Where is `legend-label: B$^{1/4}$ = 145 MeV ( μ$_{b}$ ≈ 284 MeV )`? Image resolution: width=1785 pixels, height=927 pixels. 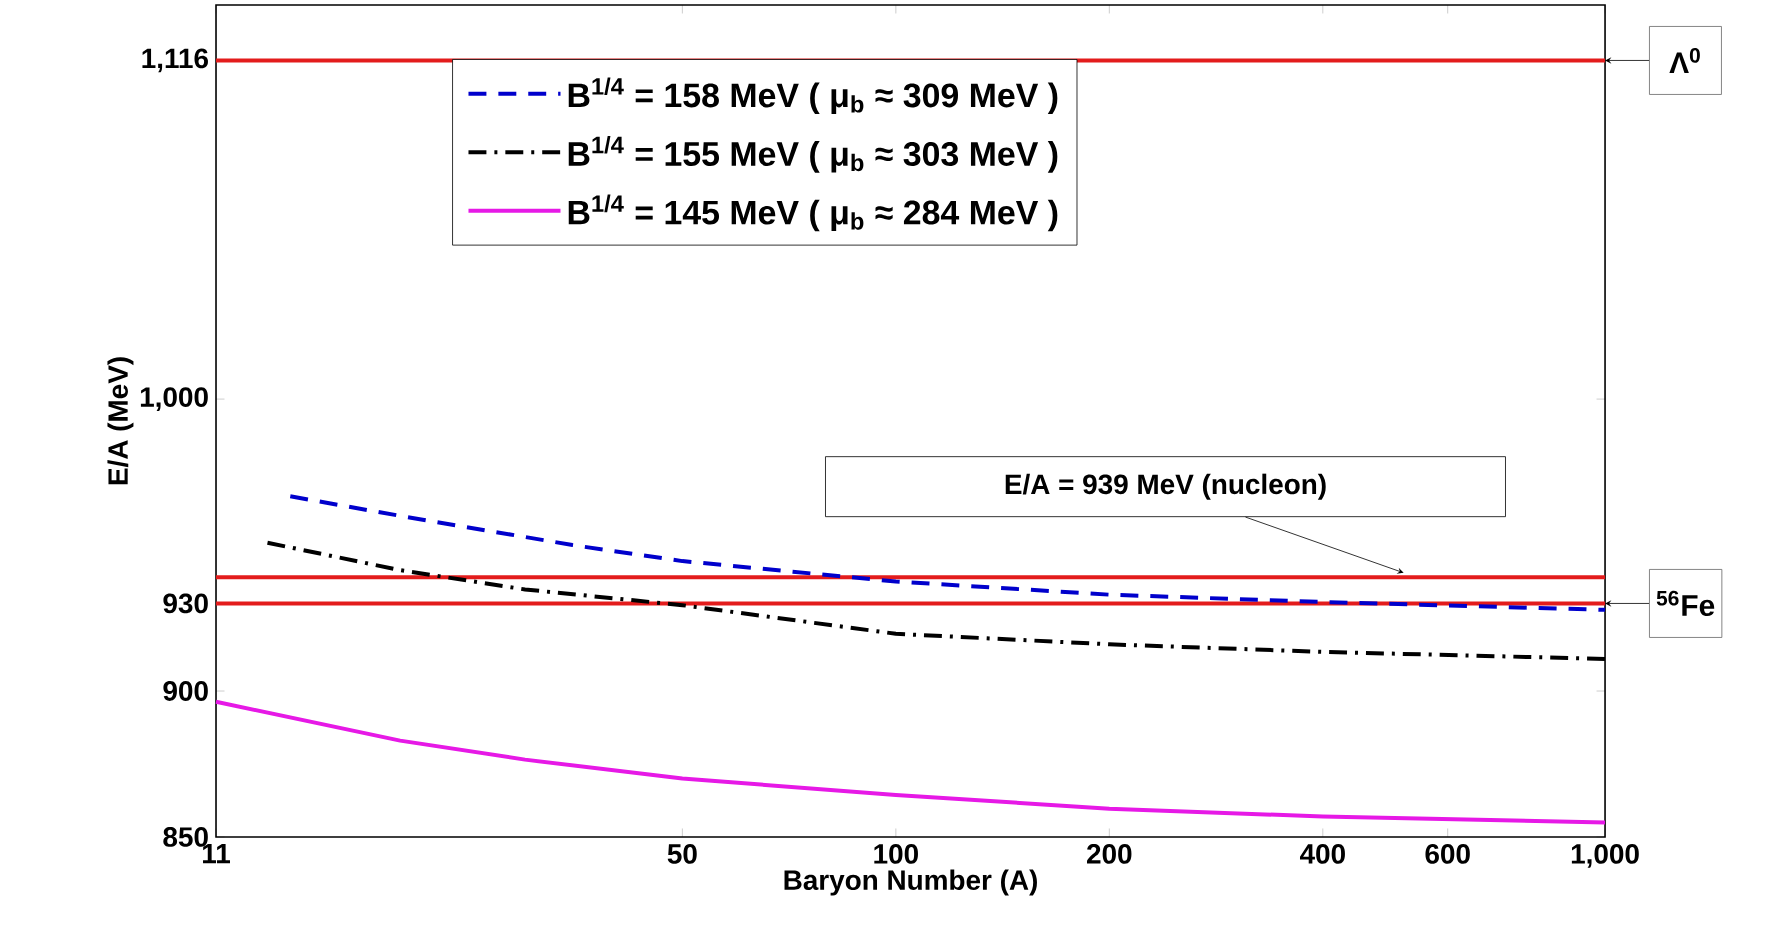
legend-label: B$^{1/4}$ = 145 MeV ( μ$_{b}$ ≈ 284 MeV ) is located at coordinates (813, 213).